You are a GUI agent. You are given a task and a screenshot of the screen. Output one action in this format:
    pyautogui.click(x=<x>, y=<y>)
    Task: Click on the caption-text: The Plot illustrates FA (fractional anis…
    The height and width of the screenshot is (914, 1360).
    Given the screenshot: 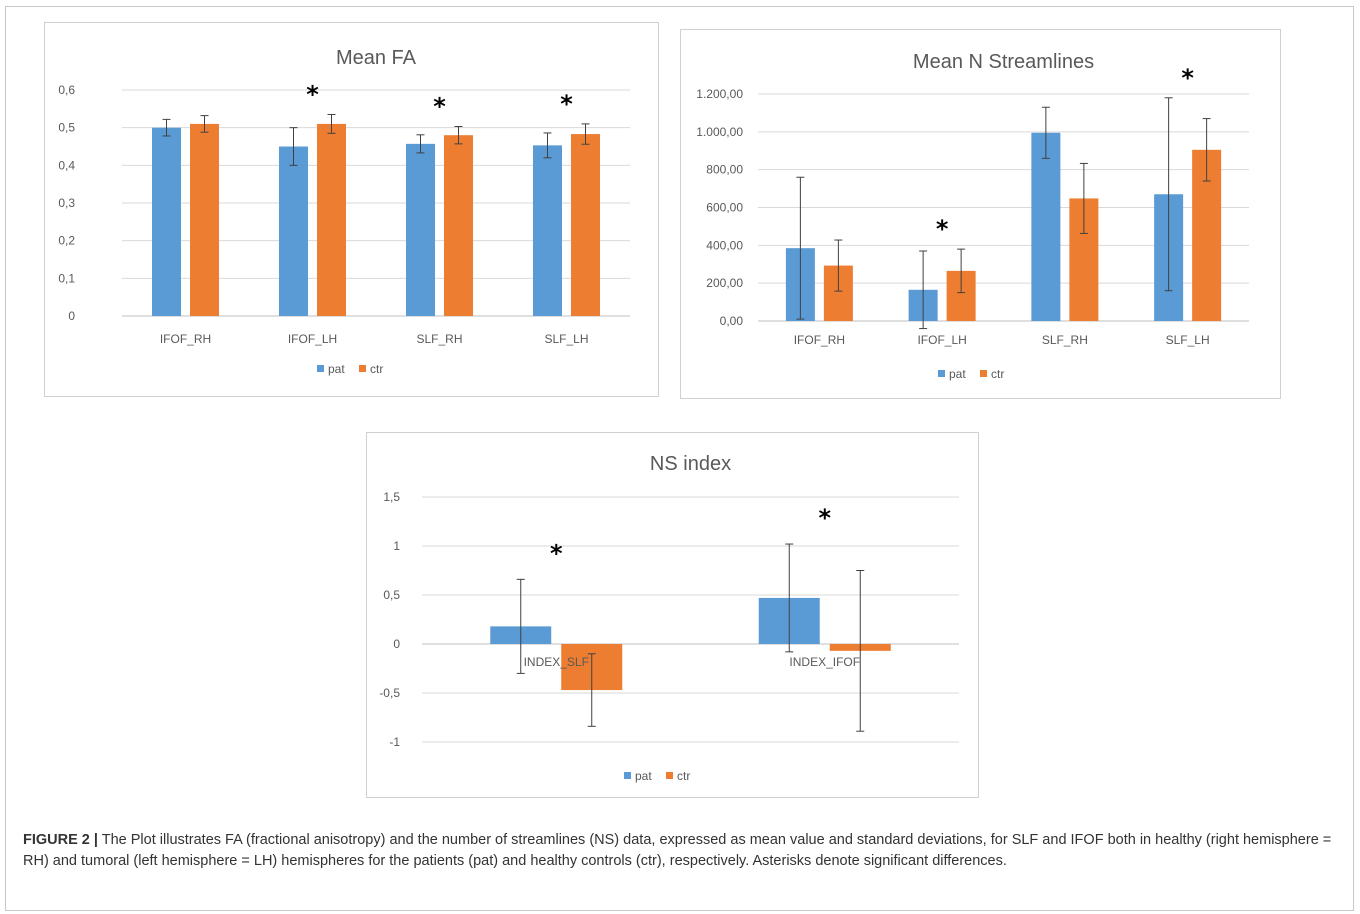 What is the action you would take?
    pyautogui.click(x=677, y=850)
    